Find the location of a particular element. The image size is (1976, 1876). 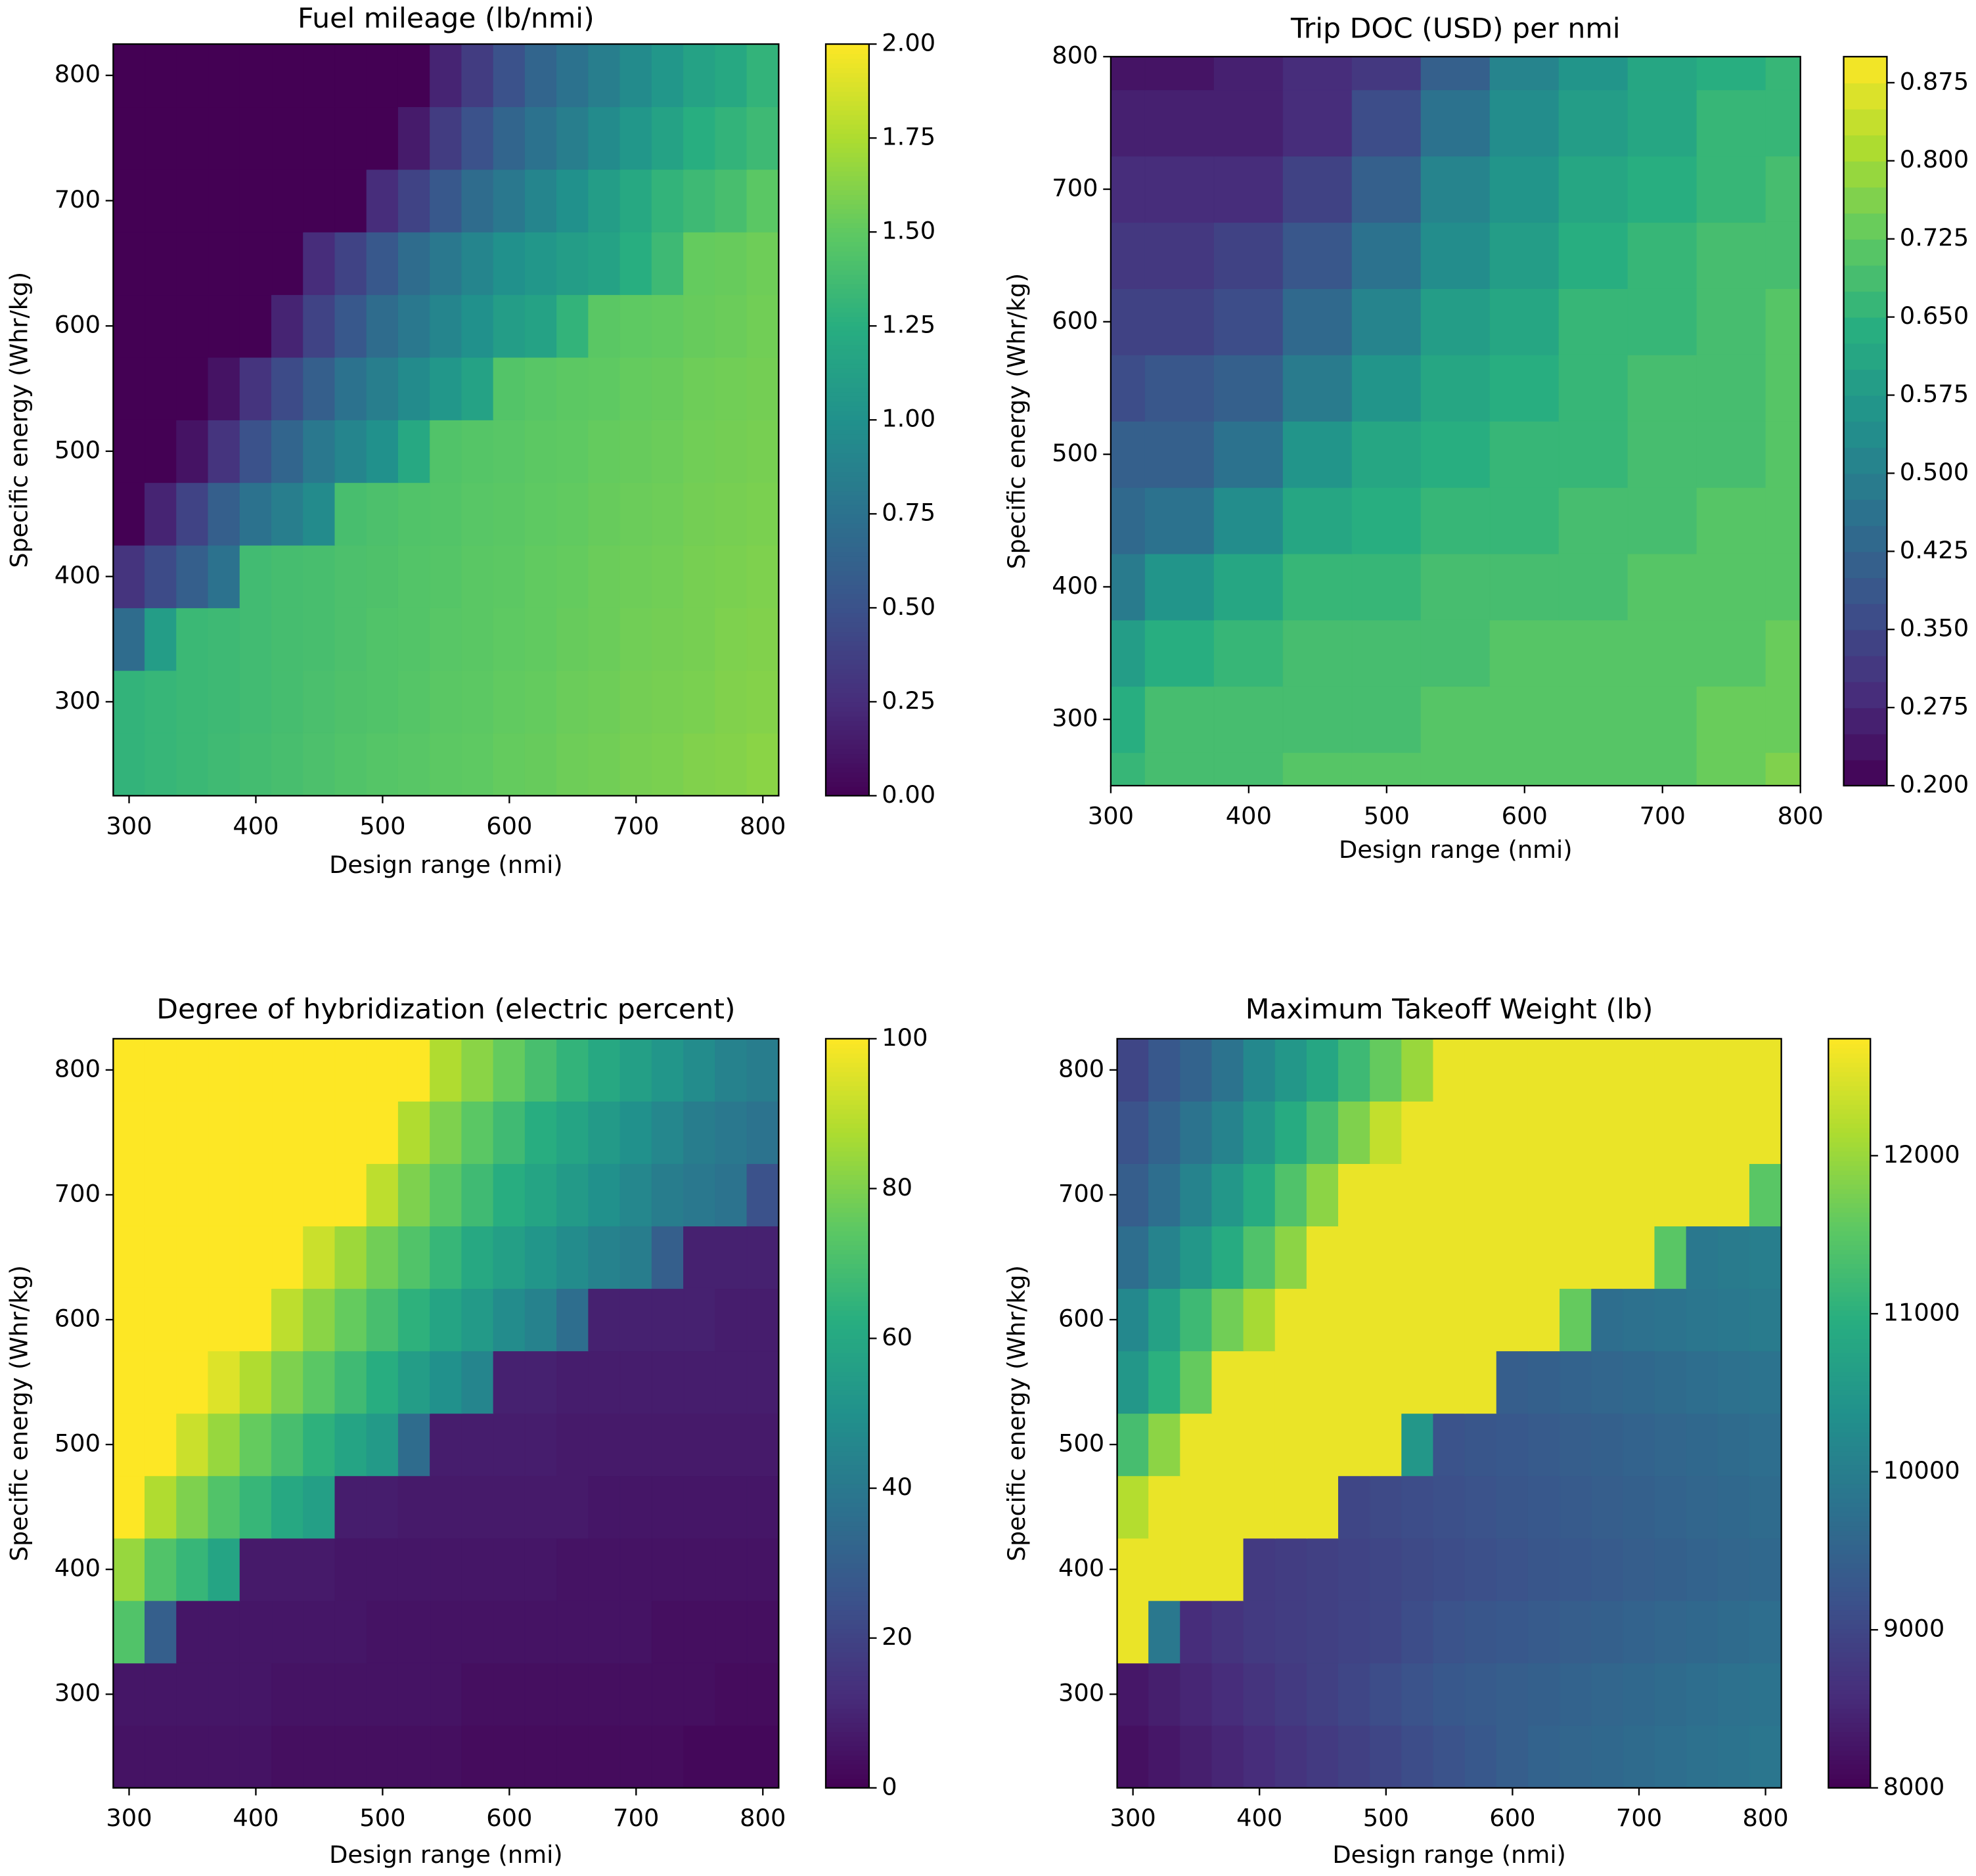

colorbar-tick-label: 0.50 is located at coordinates (908, 606).